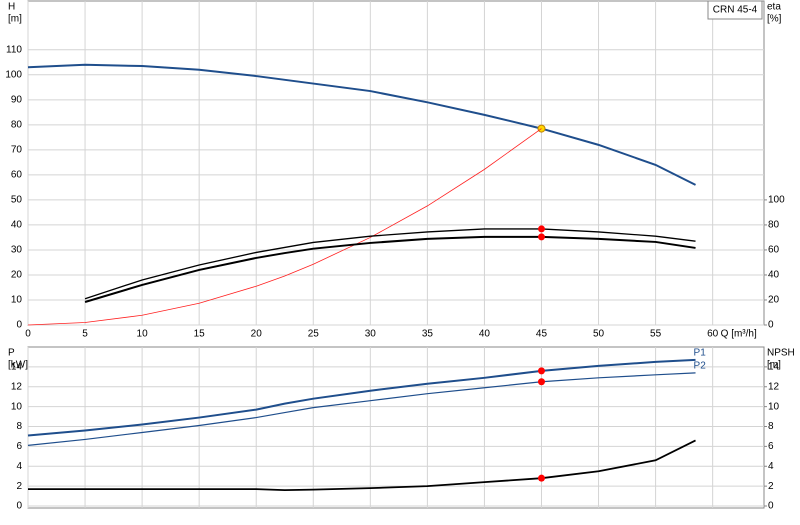 This screenshot has height=525, width=800. What do you see at coordinates (771, 486) in the screenshot?
I see `y2-tick-label: 2` at bounding box center [771, 486].